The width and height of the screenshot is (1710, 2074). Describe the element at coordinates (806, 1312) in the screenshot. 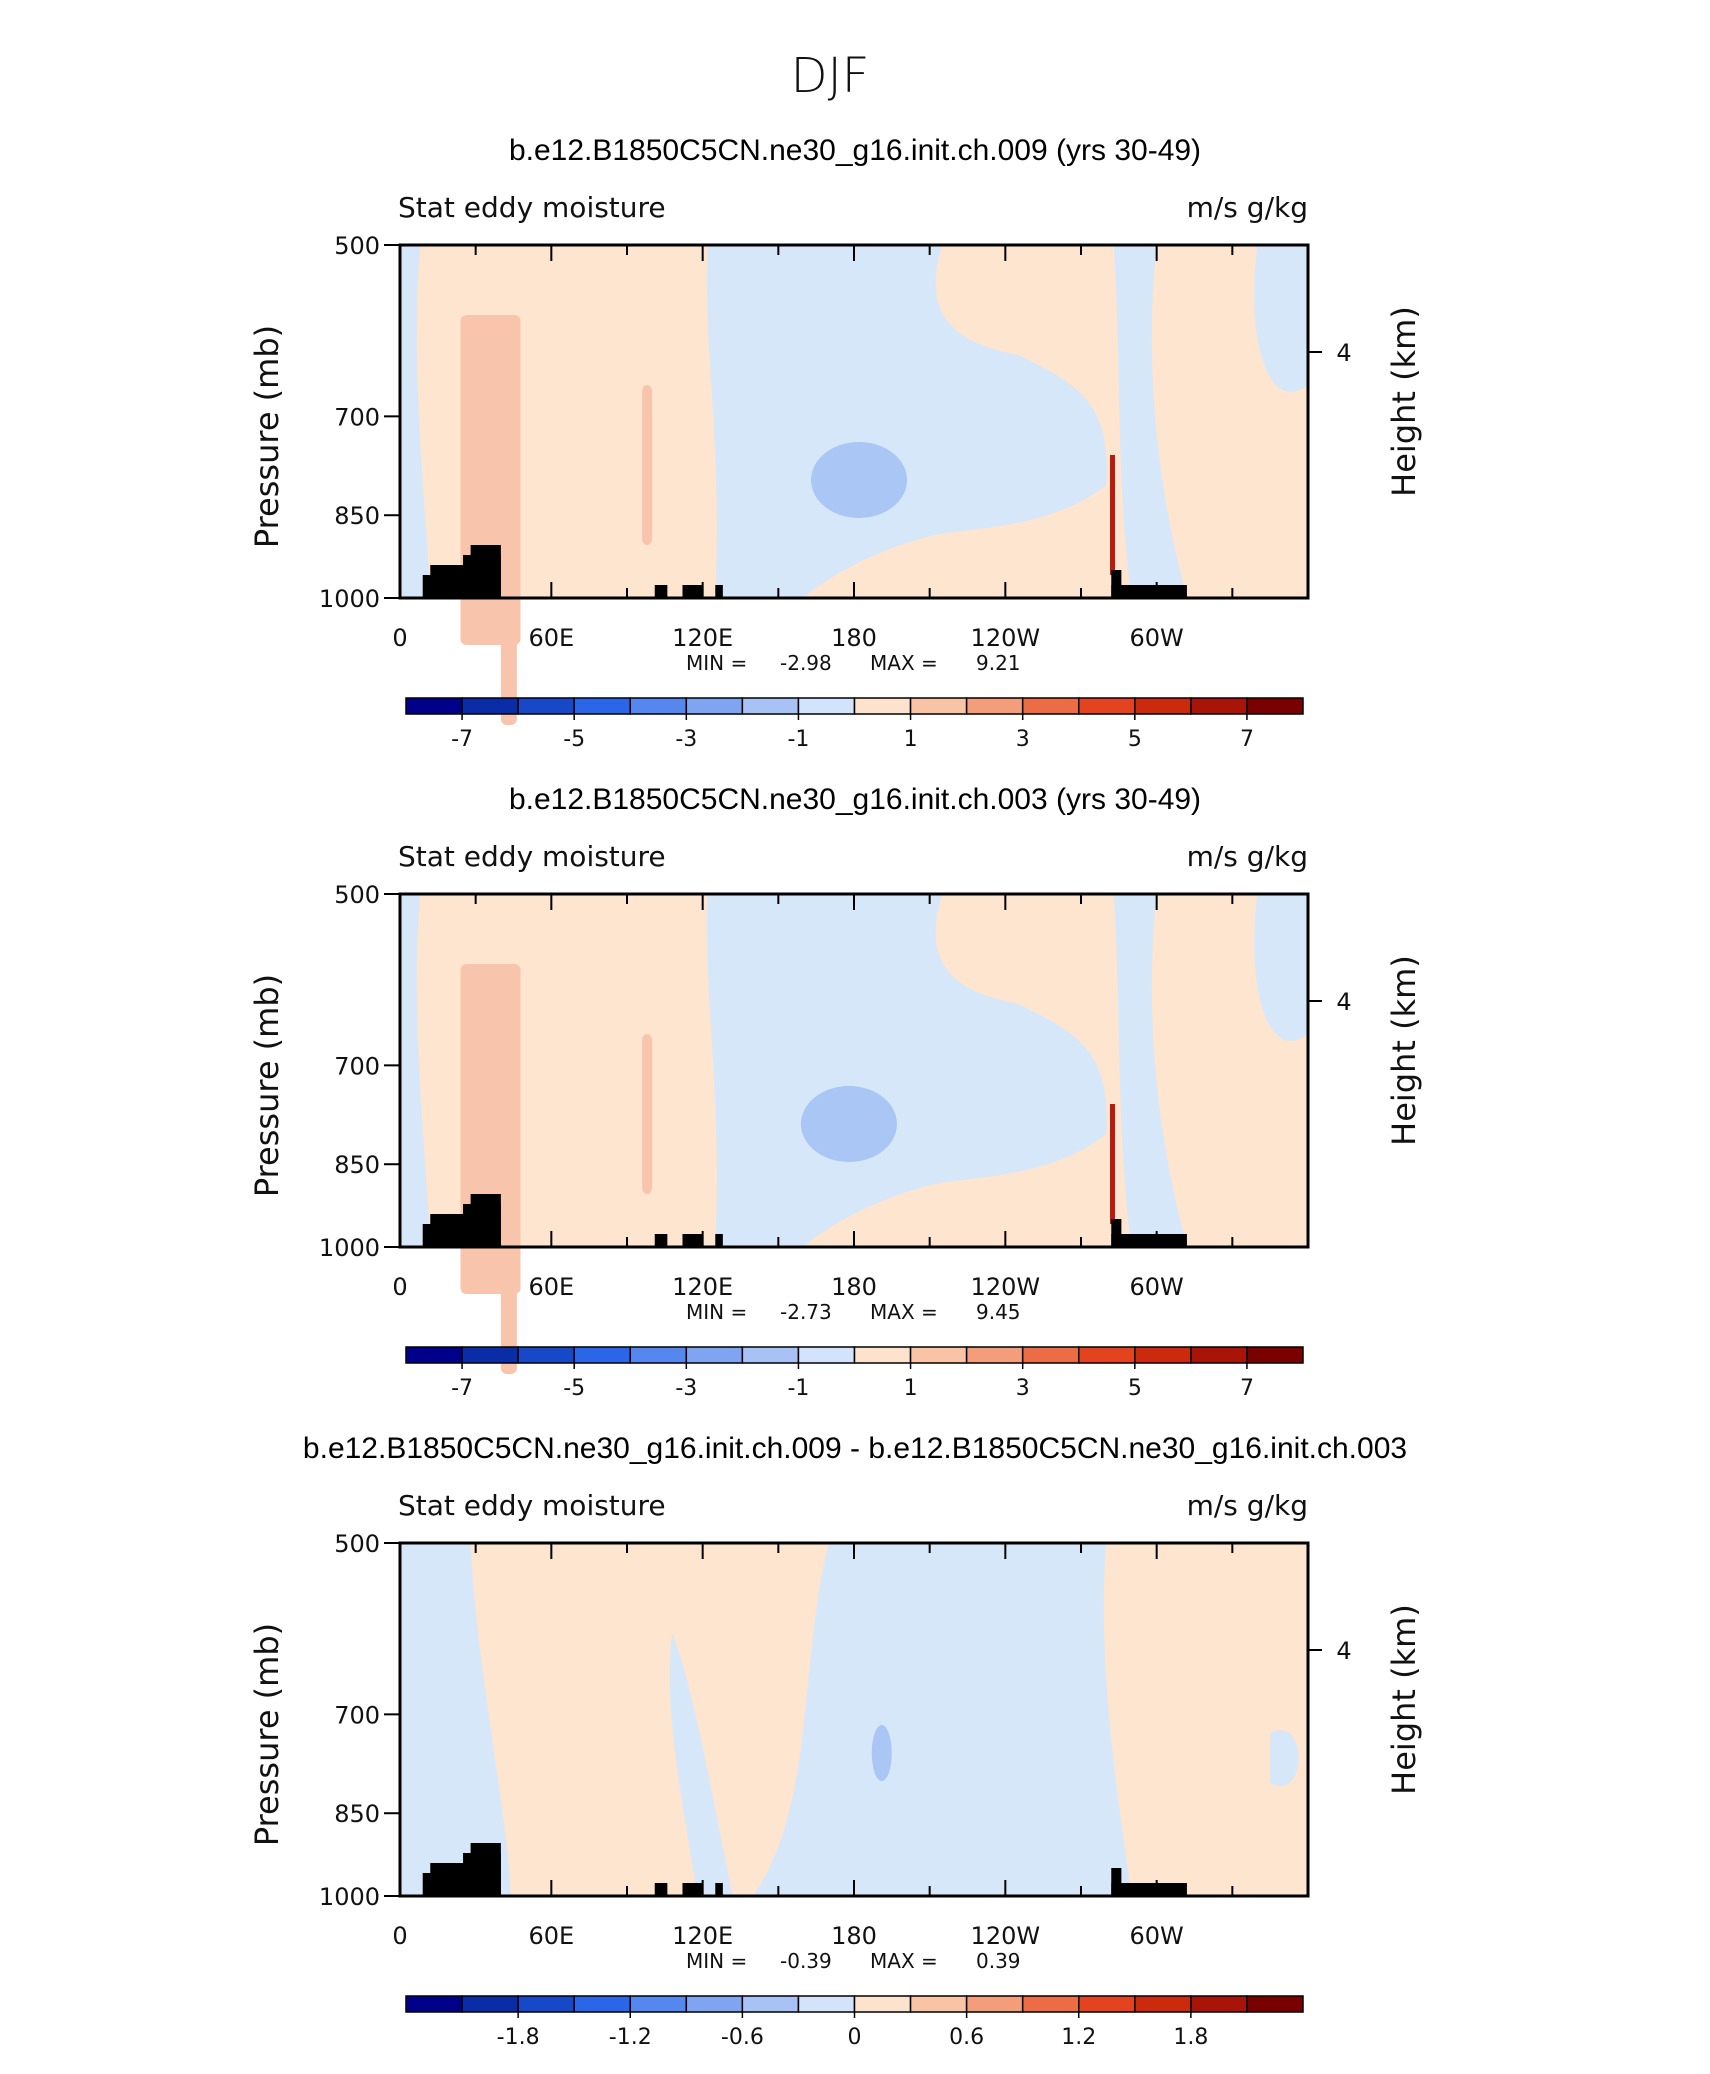

I see `min-value: -2.73` at that location.